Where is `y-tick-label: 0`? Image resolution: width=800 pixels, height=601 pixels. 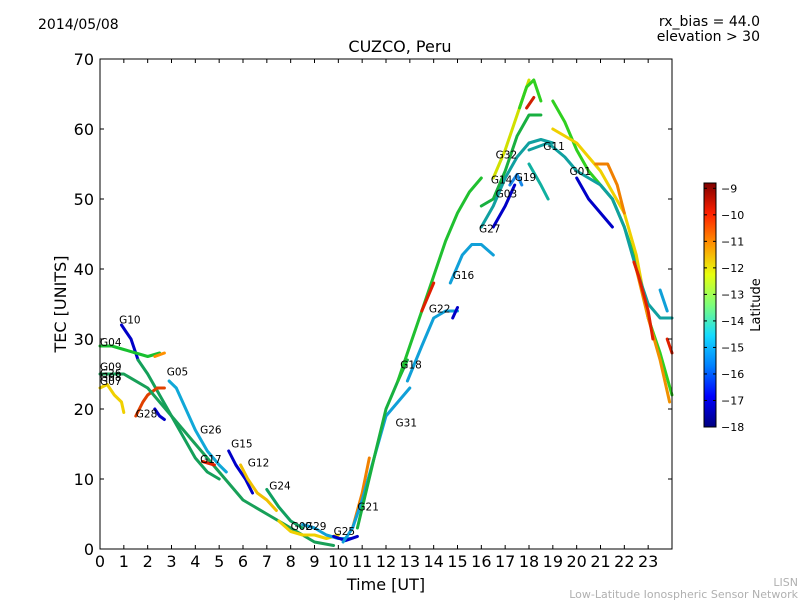
y-tick-label: 0 is located at coordinates (89, 549).